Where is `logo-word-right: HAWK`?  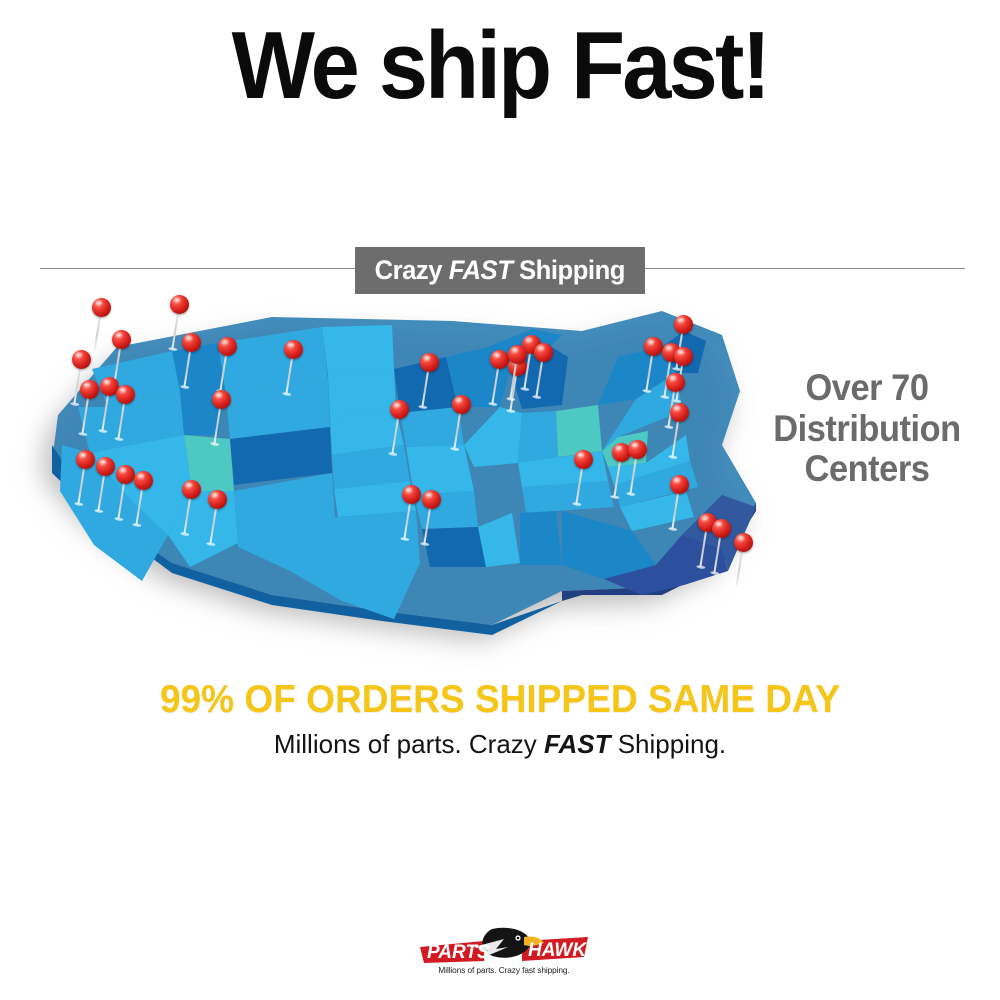
logo-word-right: HAWK is located at coordinates (557, 950).